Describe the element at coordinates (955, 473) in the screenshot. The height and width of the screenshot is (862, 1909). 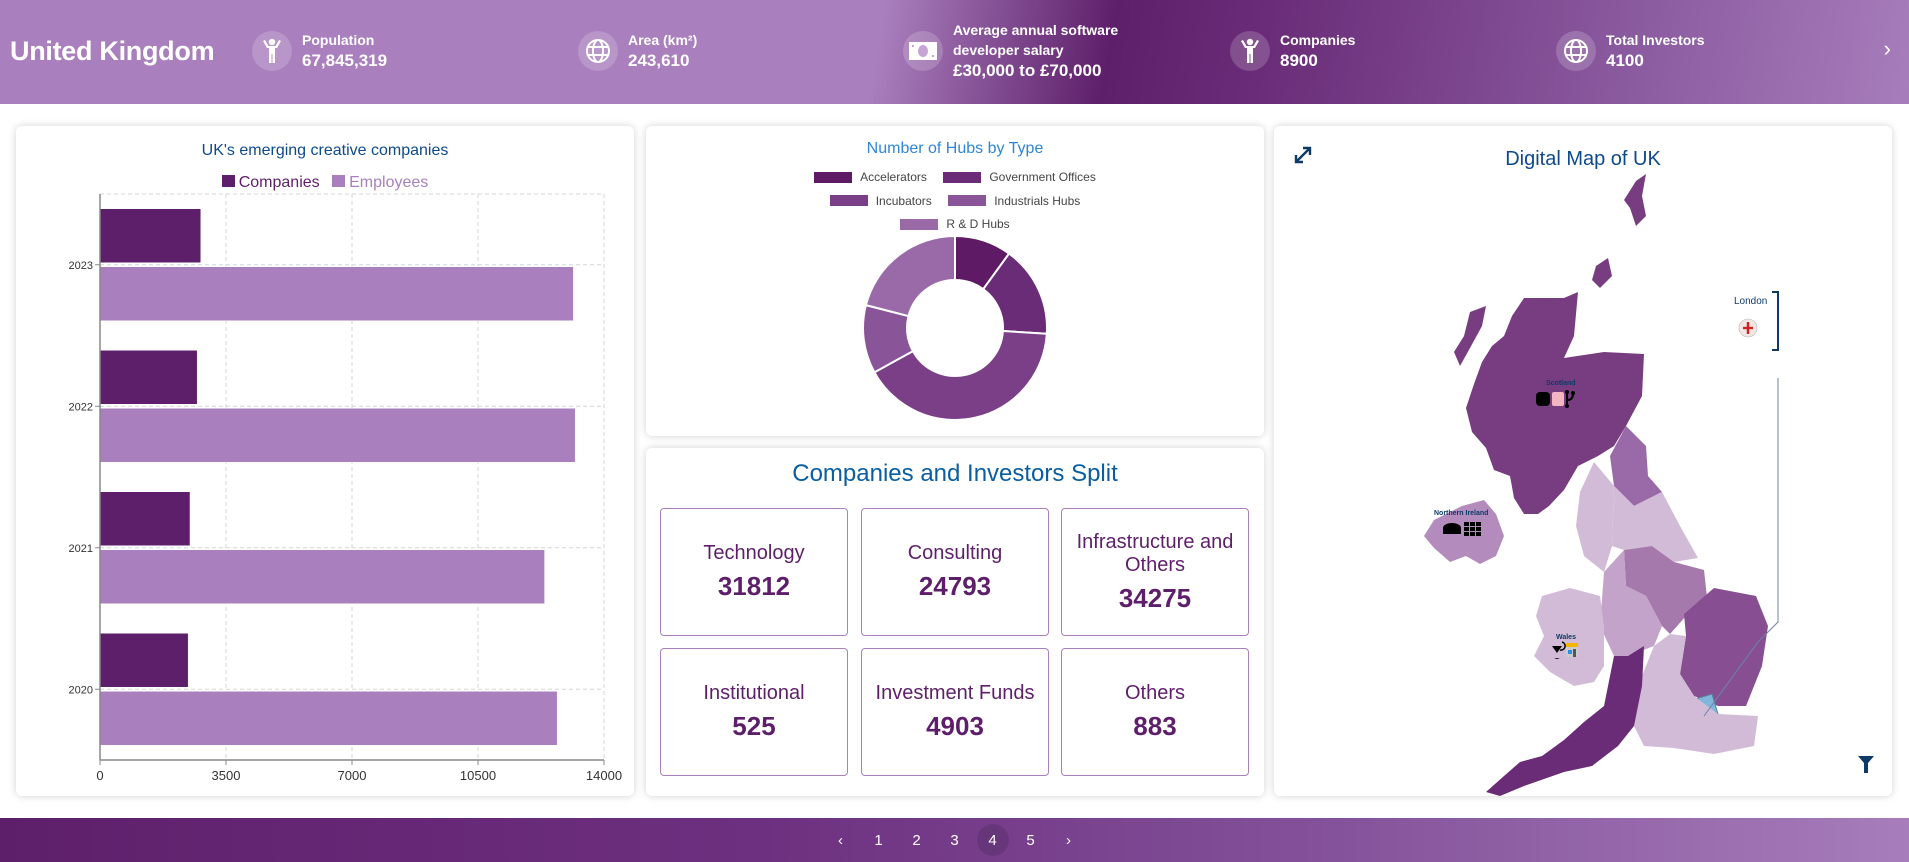
I see `split-title: Companies and Investors Split` at that location.